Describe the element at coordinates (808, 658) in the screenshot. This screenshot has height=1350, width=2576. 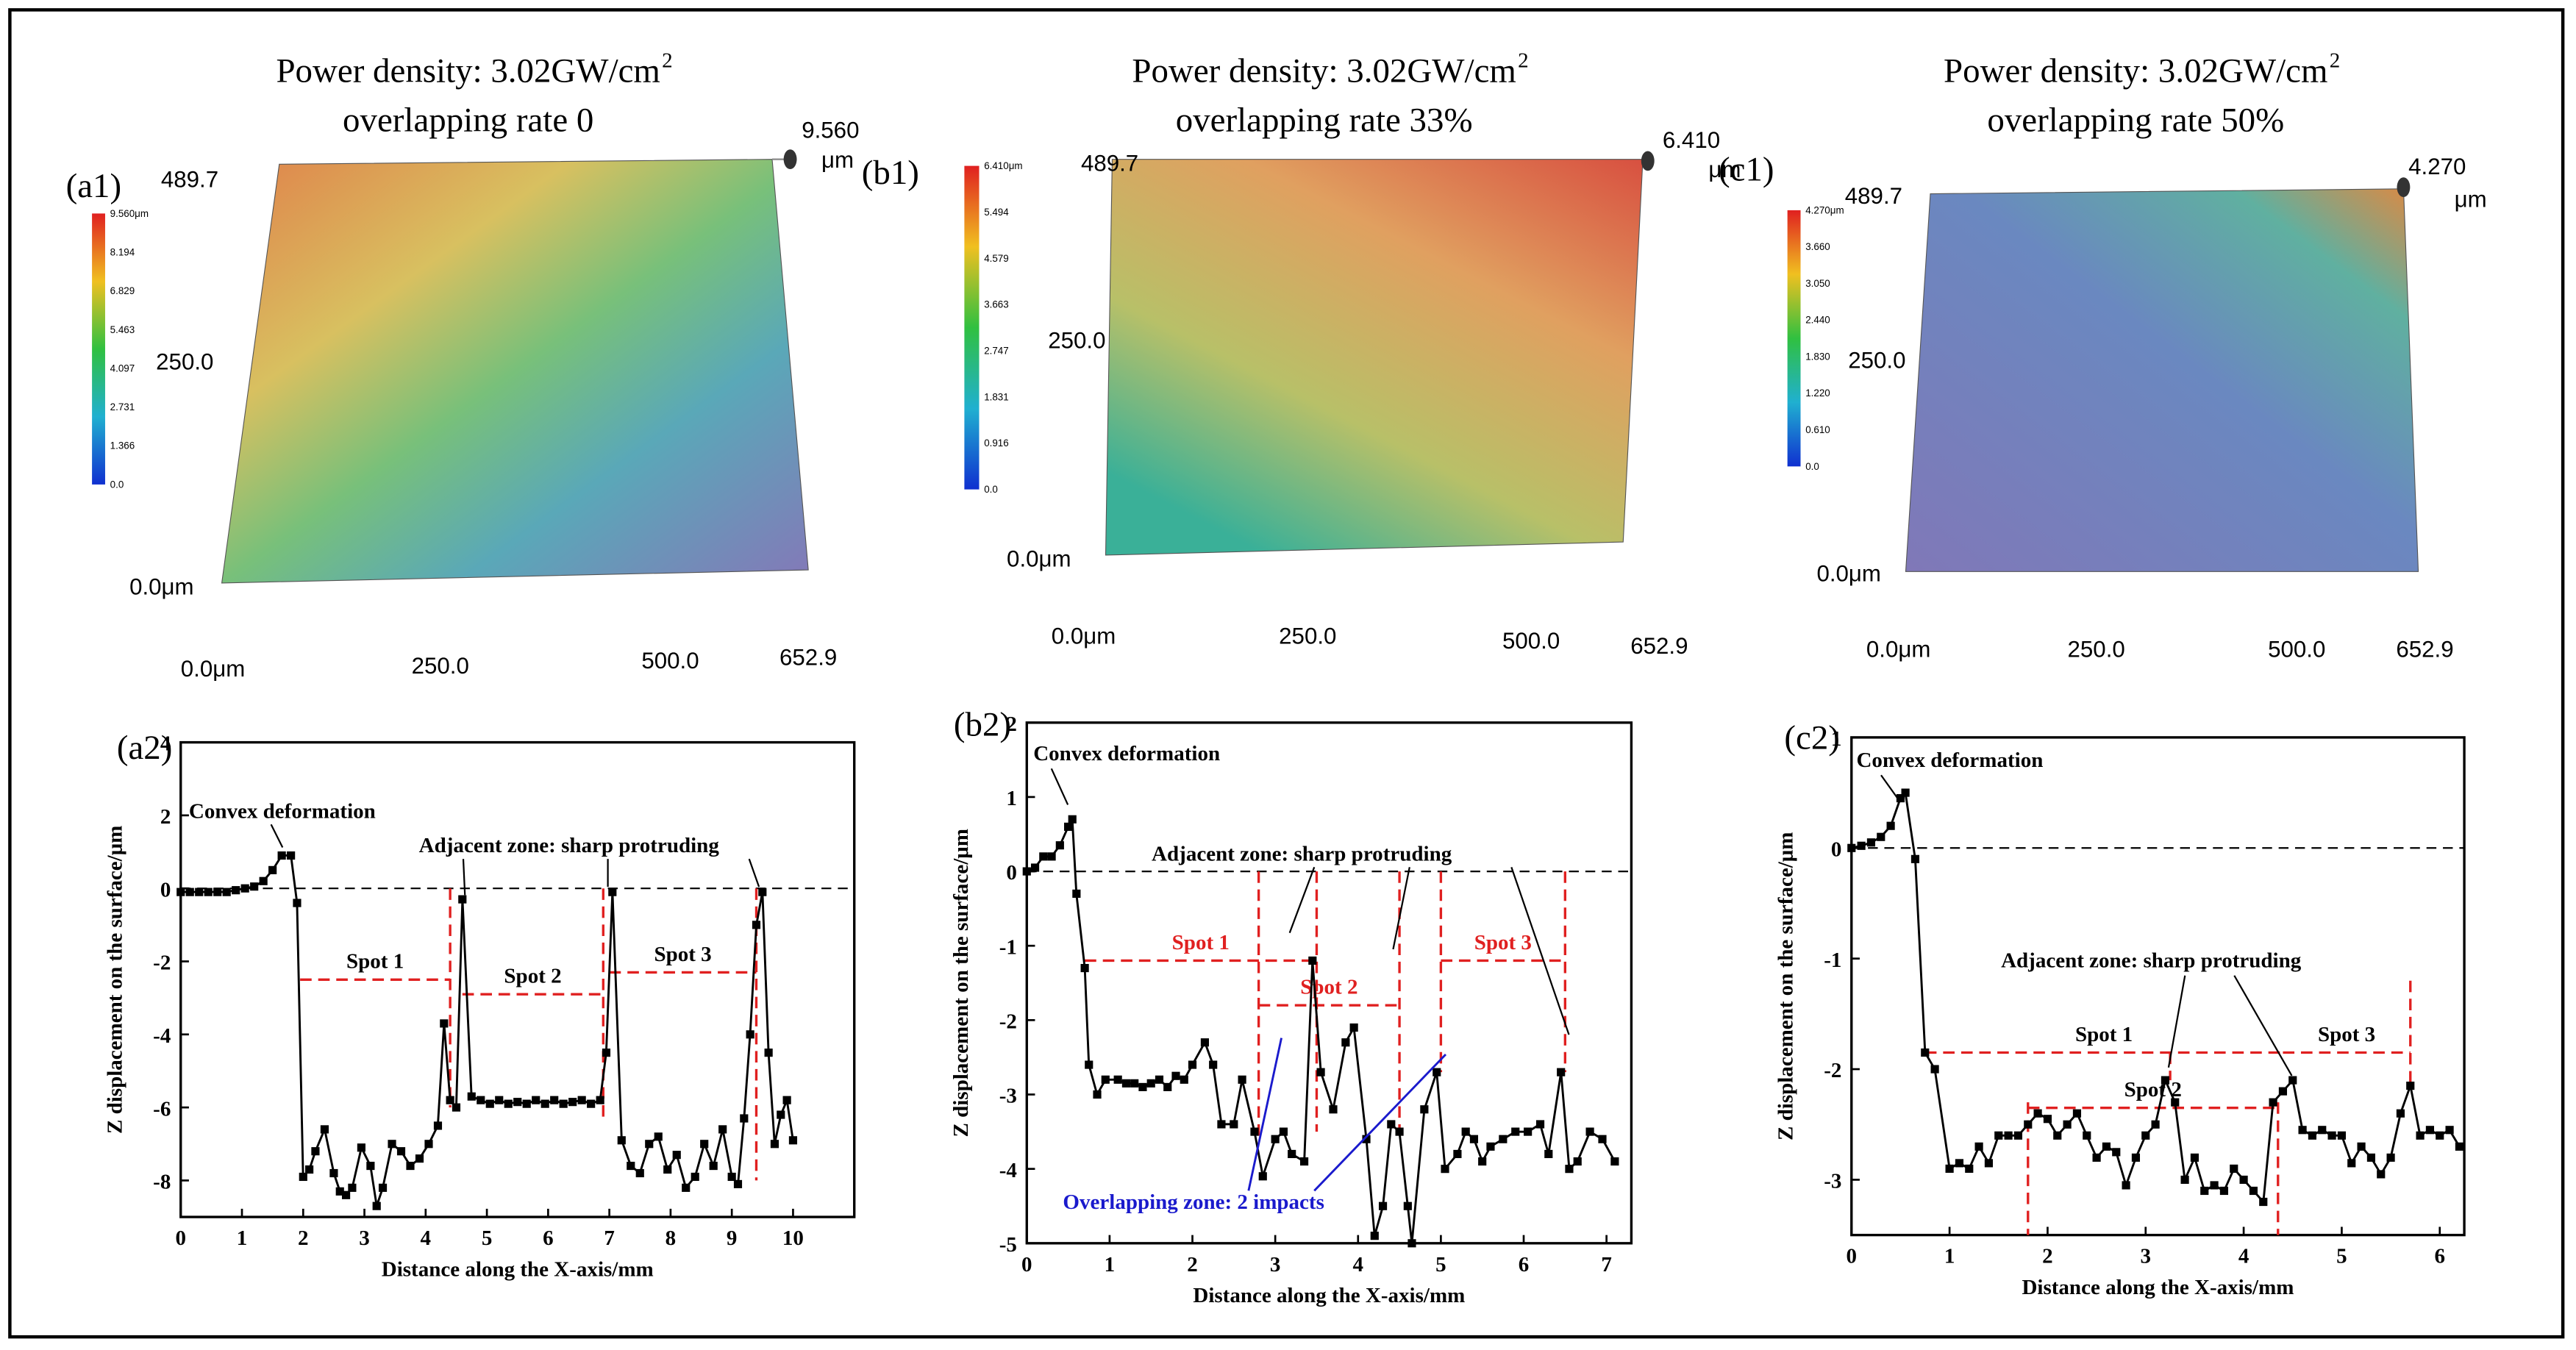
I see `map-x-label: 652.9` at that location.